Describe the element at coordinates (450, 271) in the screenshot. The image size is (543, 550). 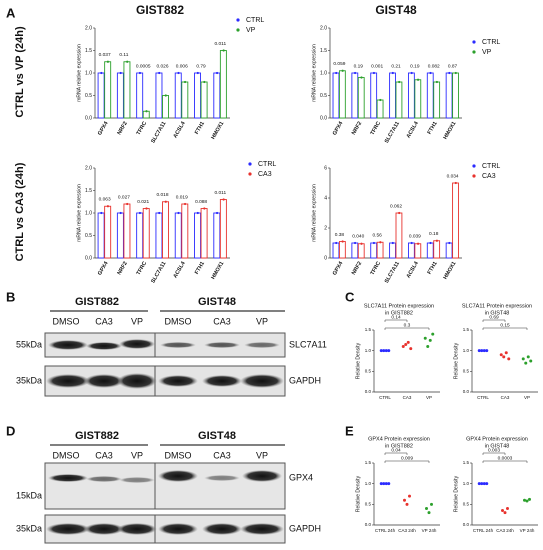
I see `x-tick-label: HMOX1` at that location.